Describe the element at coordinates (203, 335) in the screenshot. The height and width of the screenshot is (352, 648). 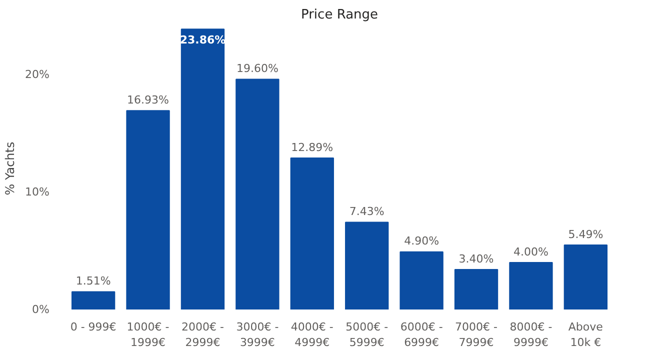
I see `x-tick-label: 2000€ - 2999€` at that location.